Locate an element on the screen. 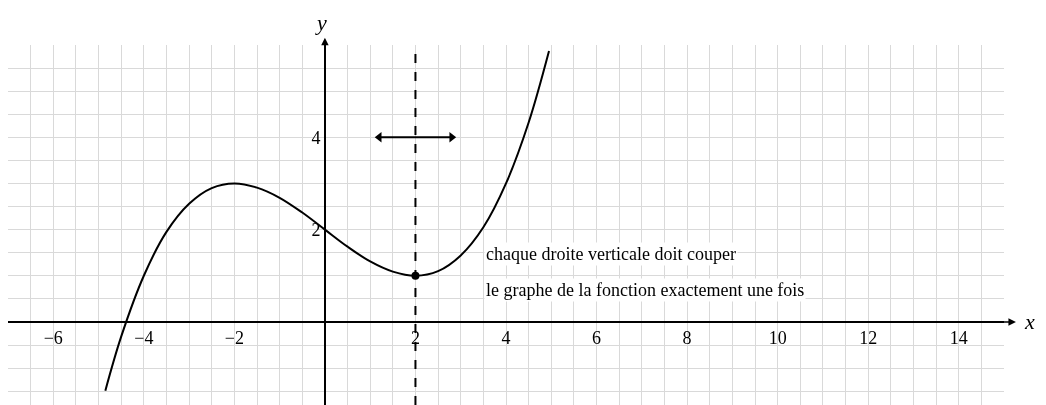  x-axis-title: x is located at coordinates (1029, 321).